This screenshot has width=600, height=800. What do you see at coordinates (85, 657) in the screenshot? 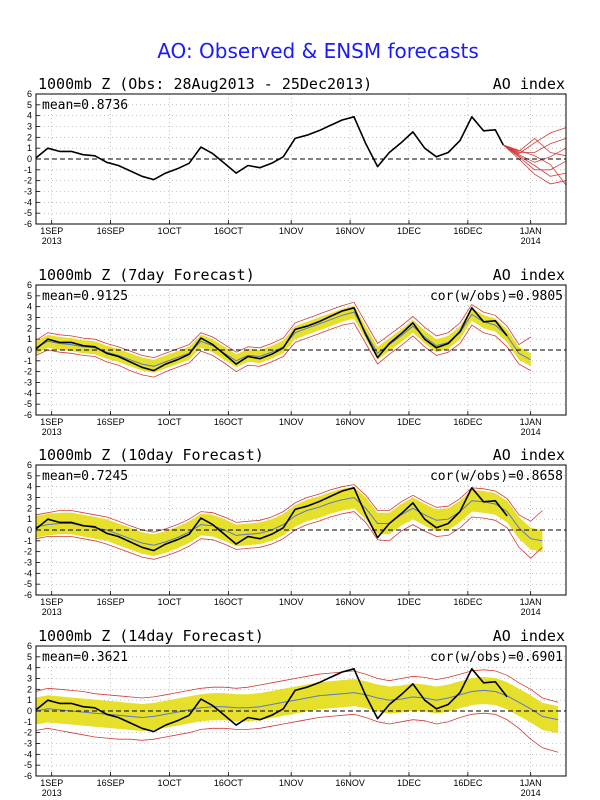
I see `mean-label: mean=0.3621` at bounding box center [85, 657].